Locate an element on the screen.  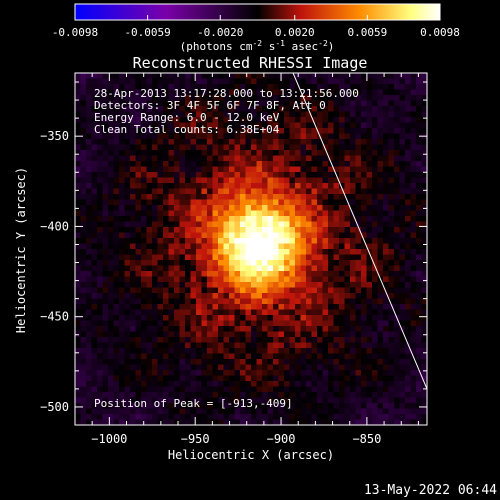
x-axis-tick-labels: −1000 −950 −900 −850 is located at coordinates (236, 439).